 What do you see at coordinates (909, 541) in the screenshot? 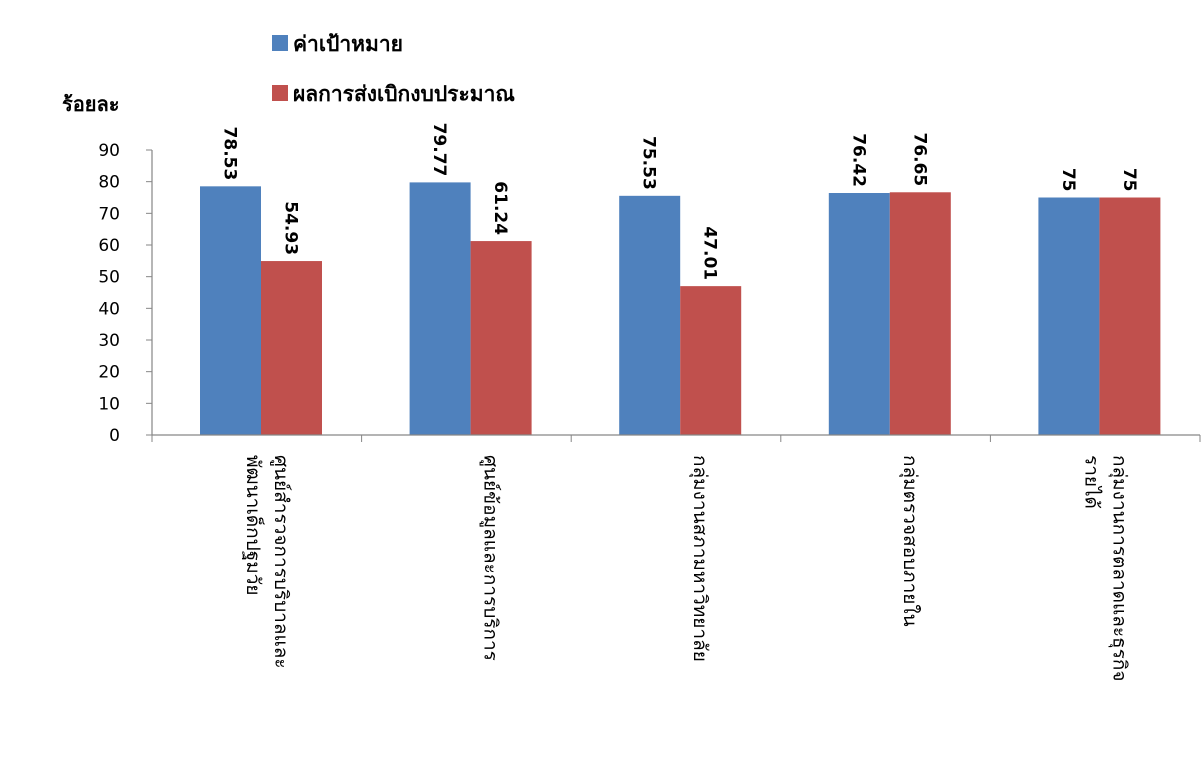
I see `category-label-3-0: กลุ่มตรวจสอบภายใน` at bounding box center [909, 541].